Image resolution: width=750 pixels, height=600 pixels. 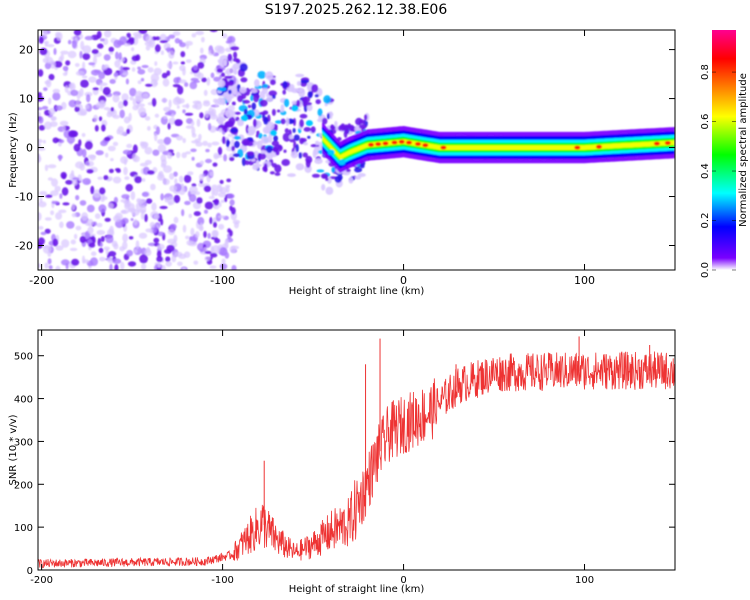 I want to click on transition-hot-blob, so click(x=331, y=152).